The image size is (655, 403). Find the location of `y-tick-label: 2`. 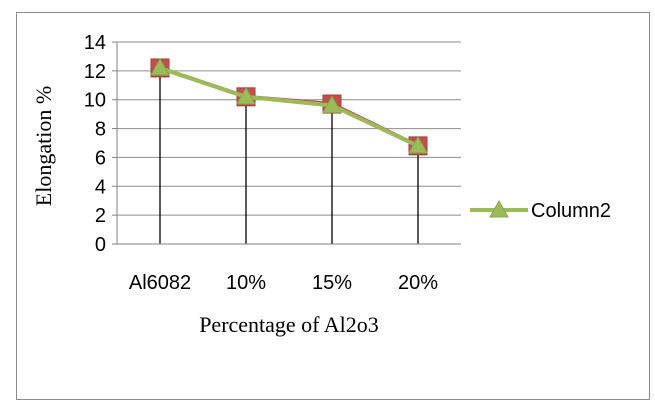

y-tick-label: 2 is located at coordinates (100, 216).